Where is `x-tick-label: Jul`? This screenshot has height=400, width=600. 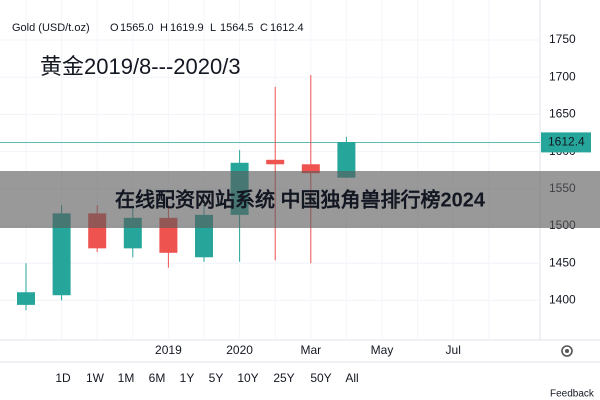
x-tick-label: Jul is located at coordinates (453, 350).